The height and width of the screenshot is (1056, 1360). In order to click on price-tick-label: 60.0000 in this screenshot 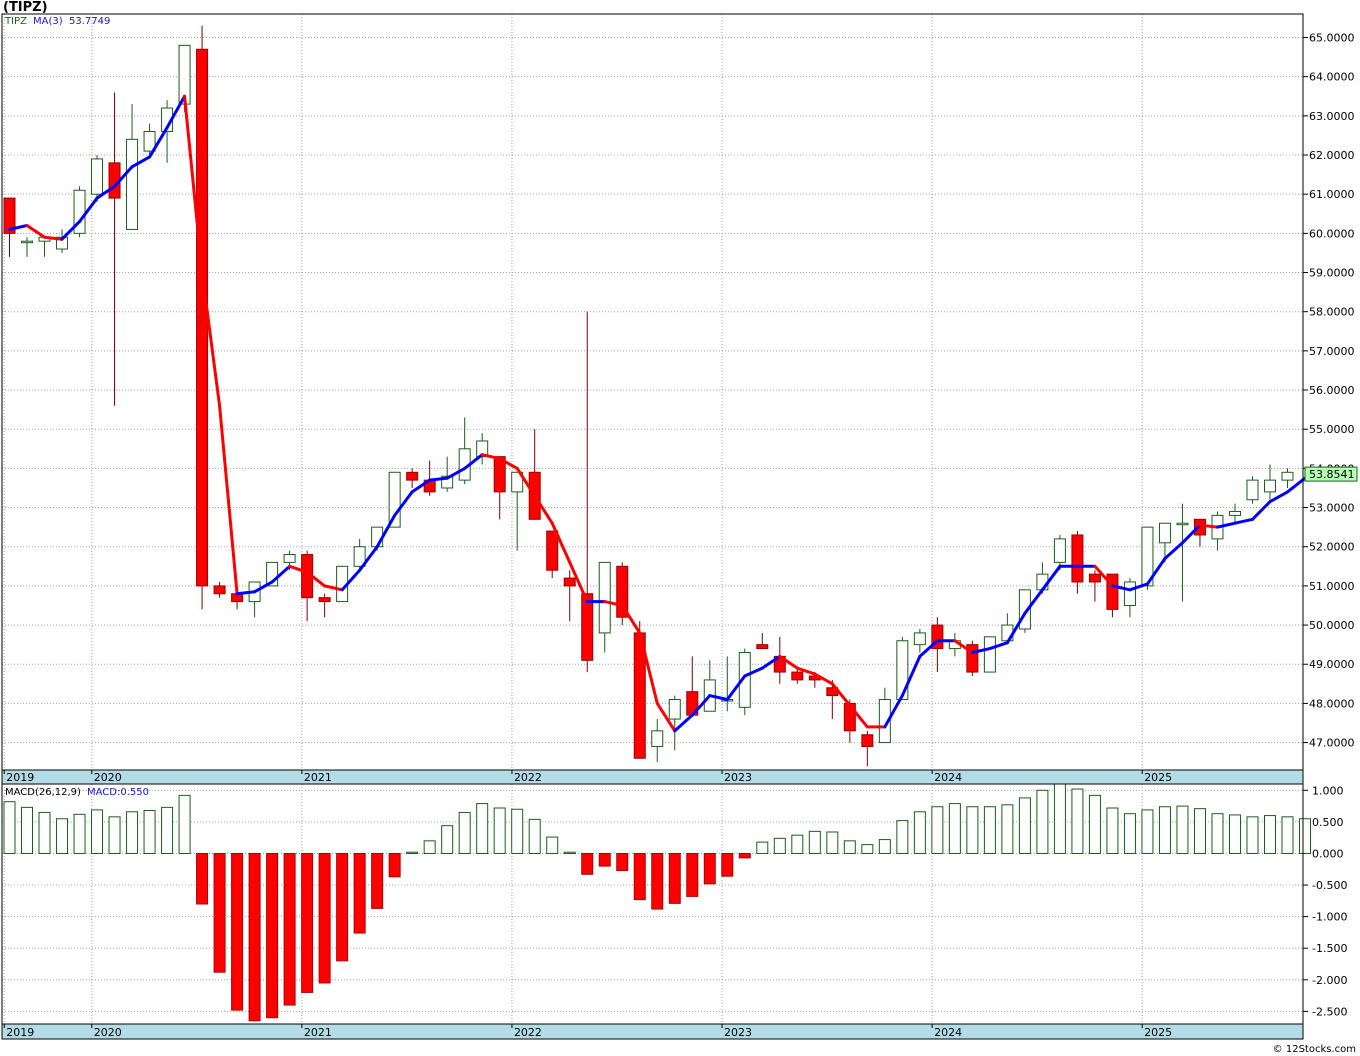, I will do `click(1332, 233)`.